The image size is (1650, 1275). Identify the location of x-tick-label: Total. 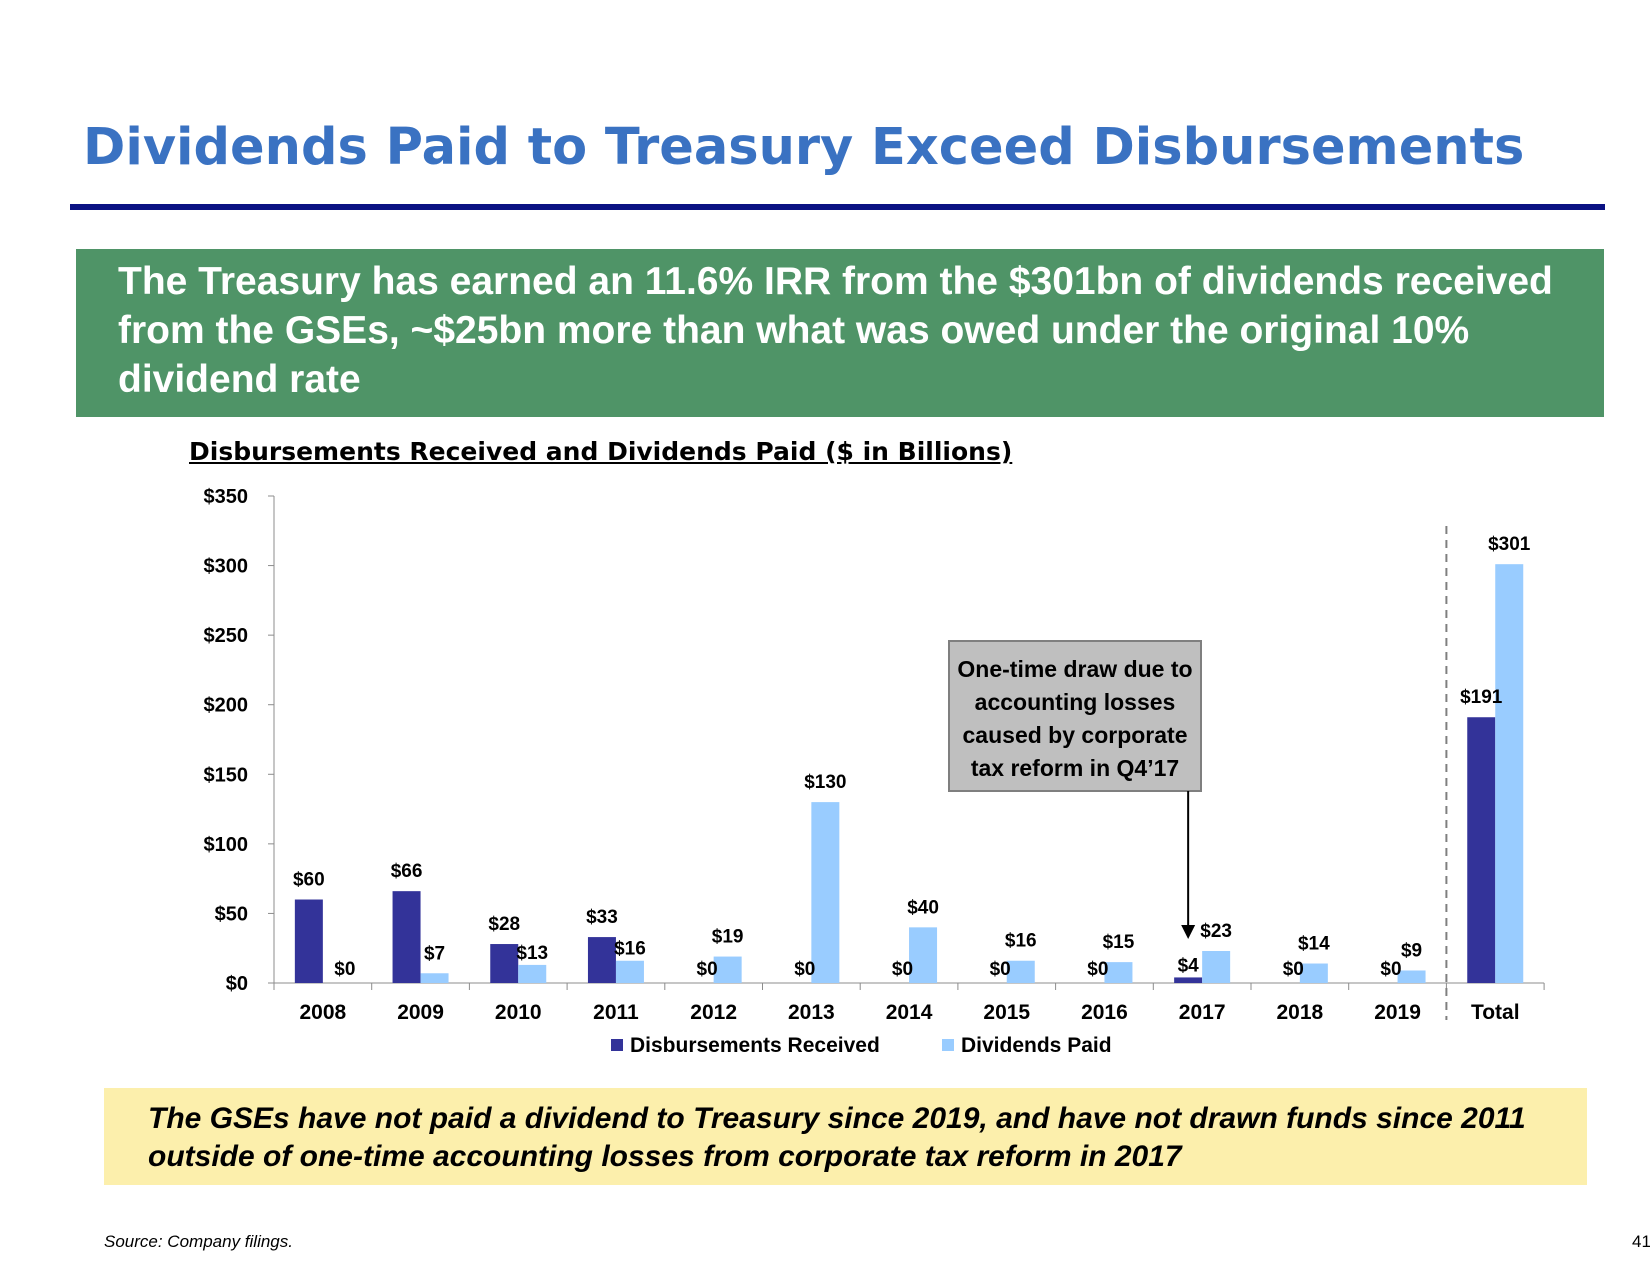
(1495, 1012).